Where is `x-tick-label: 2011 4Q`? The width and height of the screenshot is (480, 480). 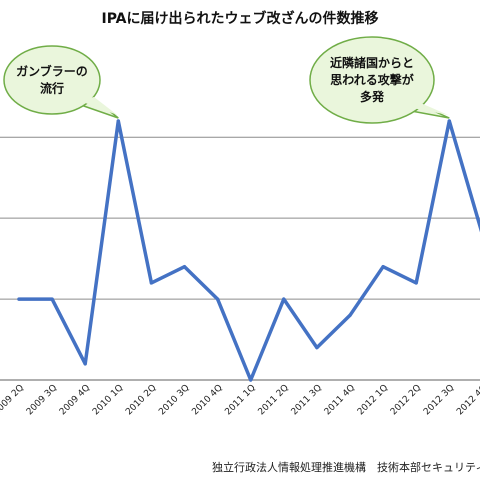
x-tick-label: 2011 4Q is located at coordinates (340, 400).